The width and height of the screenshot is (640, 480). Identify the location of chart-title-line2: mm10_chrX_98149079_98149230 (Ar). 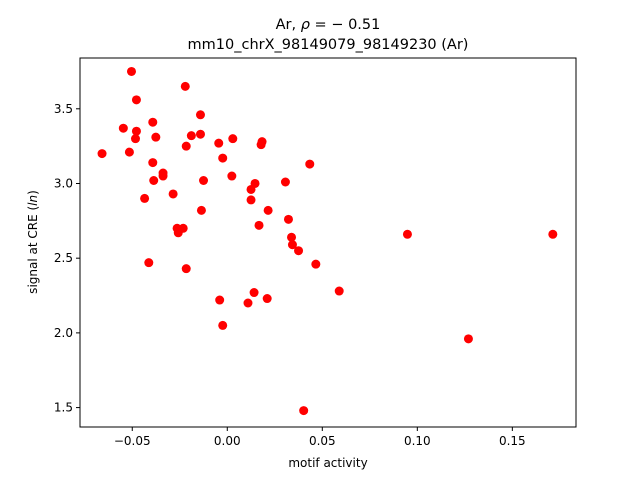
(328, 45).